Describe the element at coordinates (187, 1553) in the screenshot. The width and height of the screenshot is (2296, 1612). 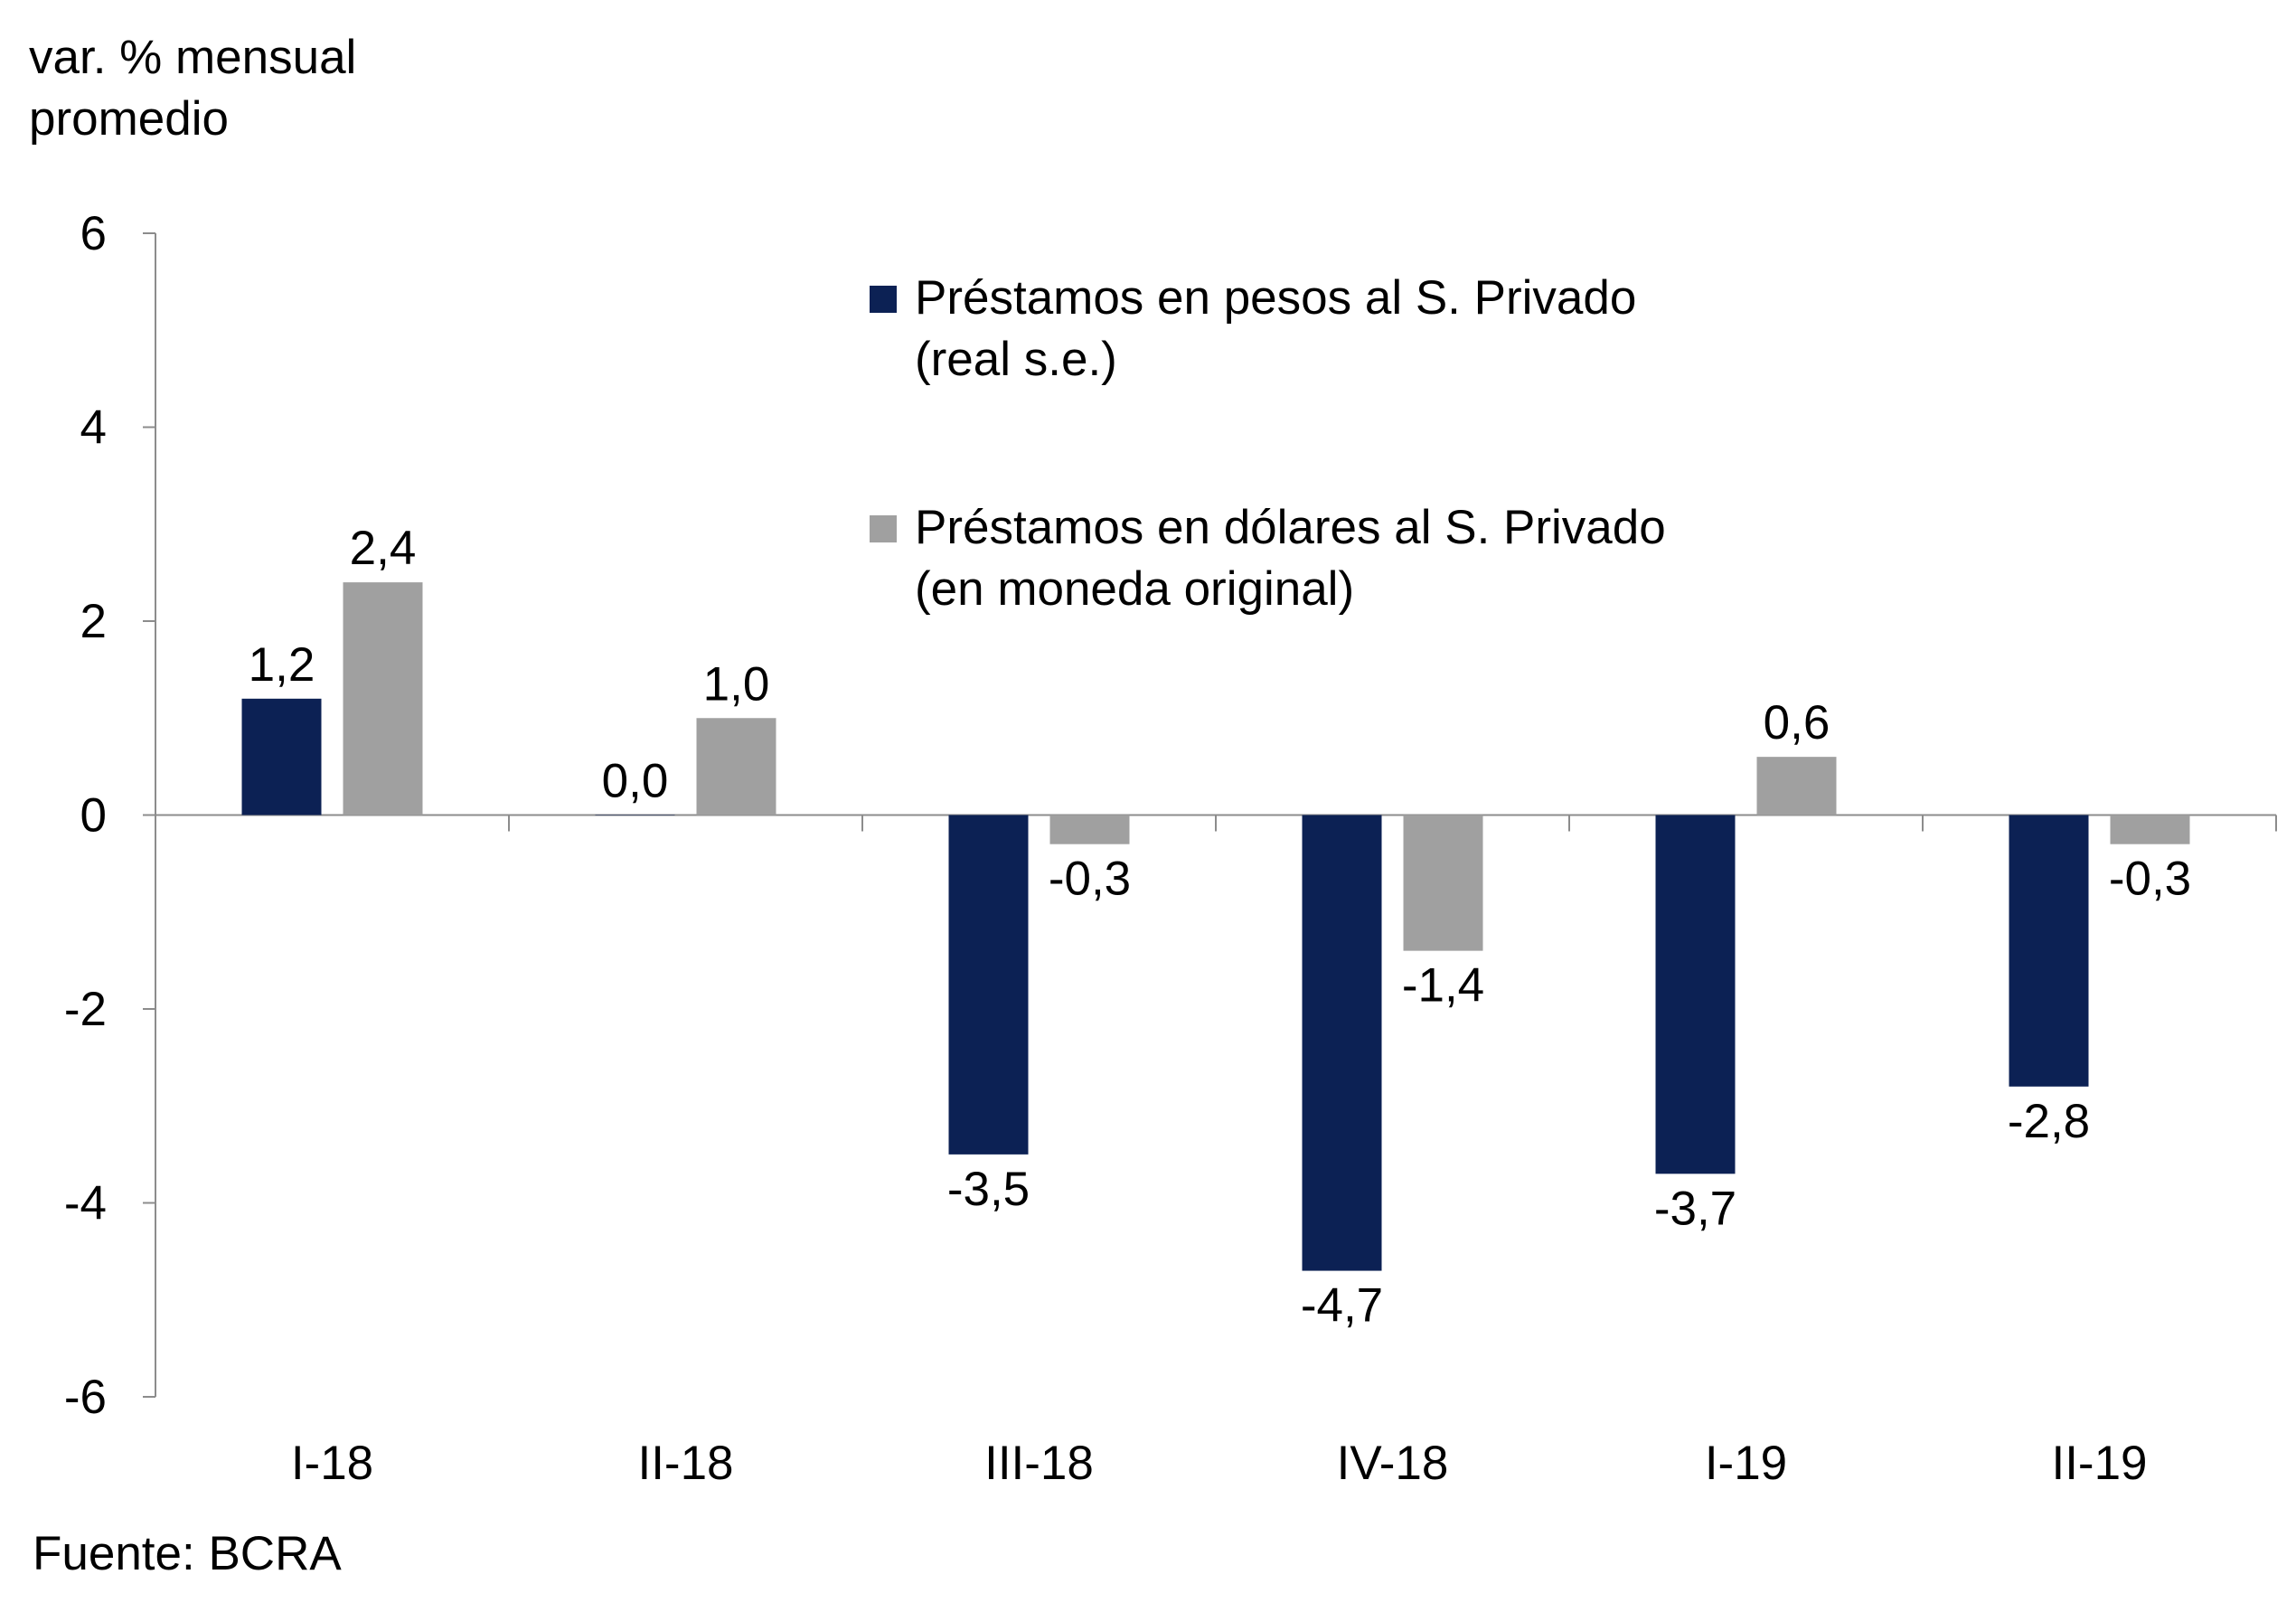
I see `source-note: Fuente: BCRA` at that location.